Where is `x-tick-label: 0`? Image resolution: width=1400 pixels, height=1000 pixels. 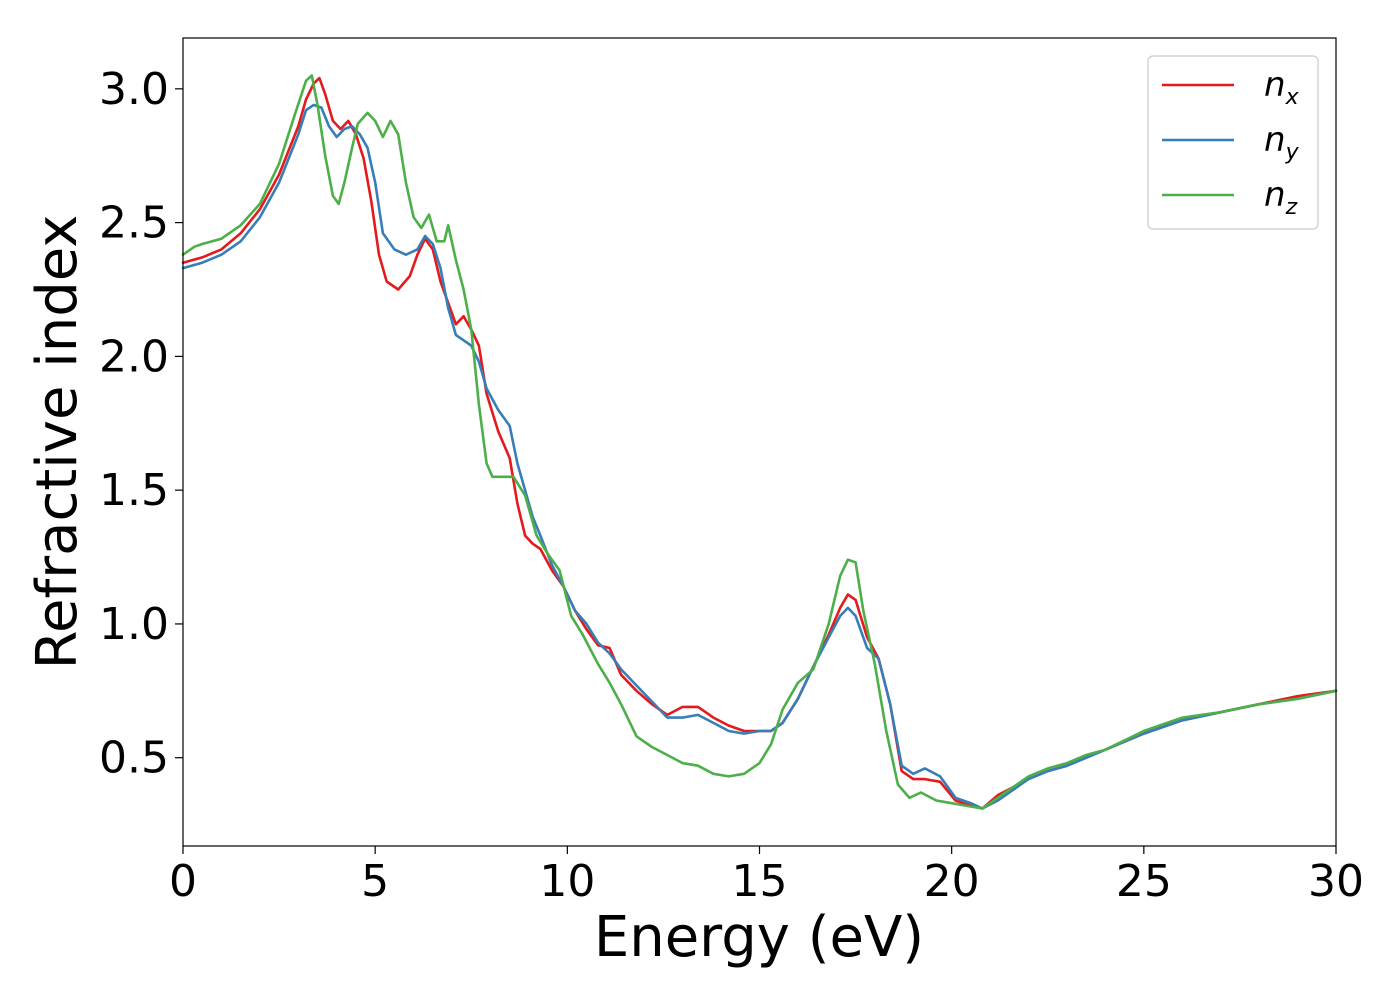 x-tick-label: 0 is located at coordinates (183, 881).